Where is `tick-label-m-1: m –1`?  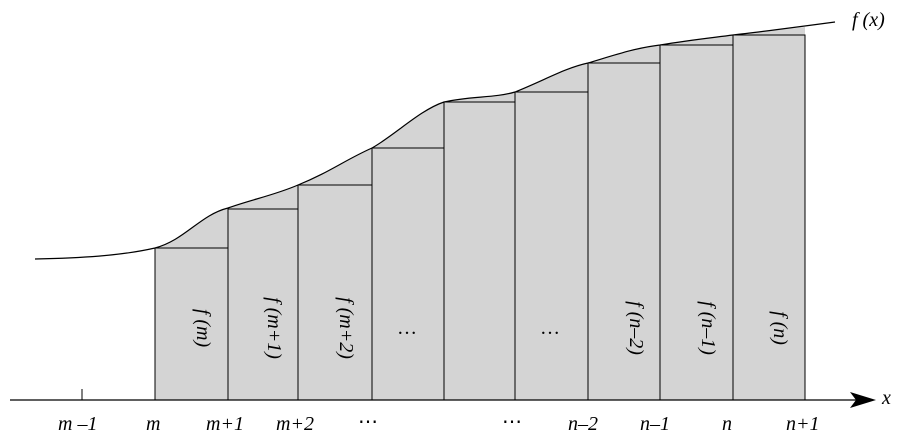 tick-label-m-1: m –1 is located at coordinates (77, 424).